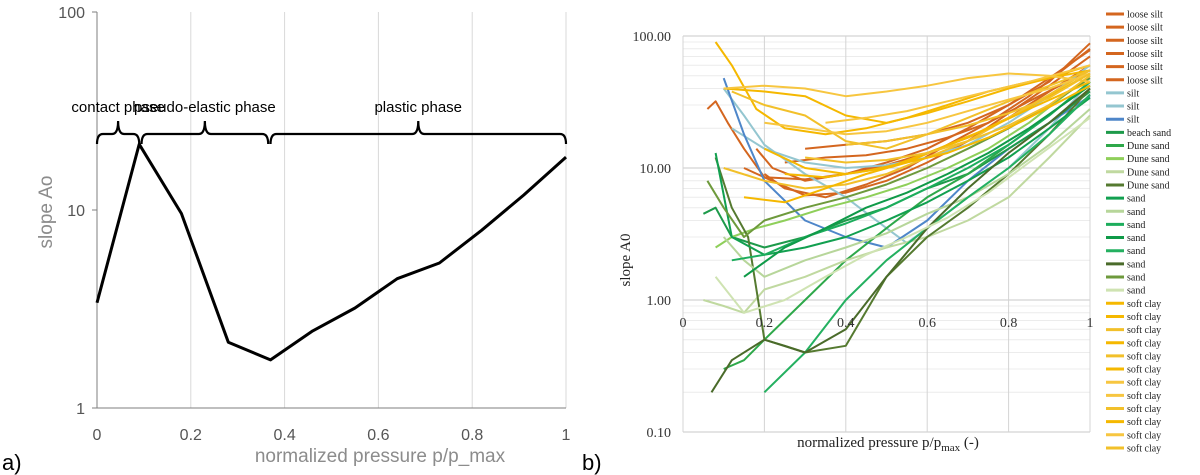  What do you see at coordinates (1144, 330) in the screenshot?
I see `b-legend-label-24: soft clay` at bounding box center [1144, 330].